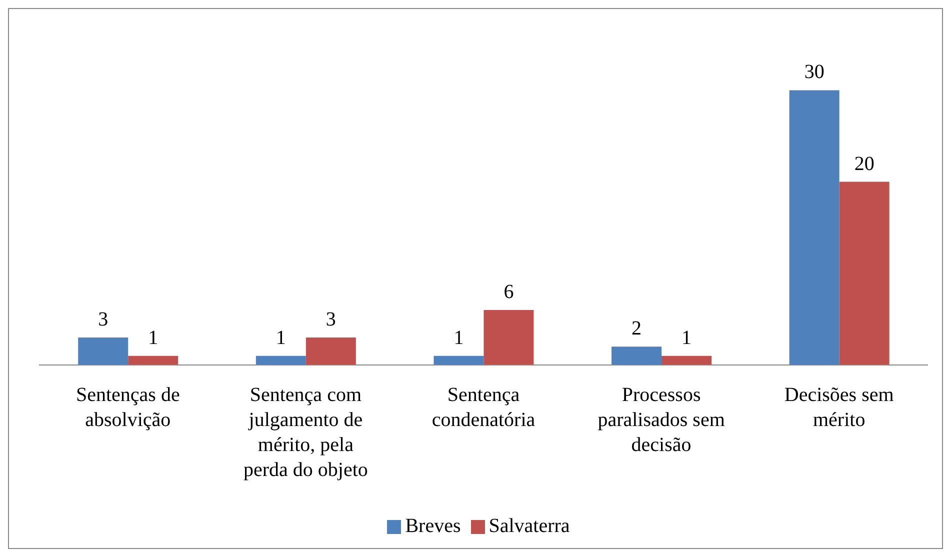  I want to click on legend-label: Breves, so click(433, 526).